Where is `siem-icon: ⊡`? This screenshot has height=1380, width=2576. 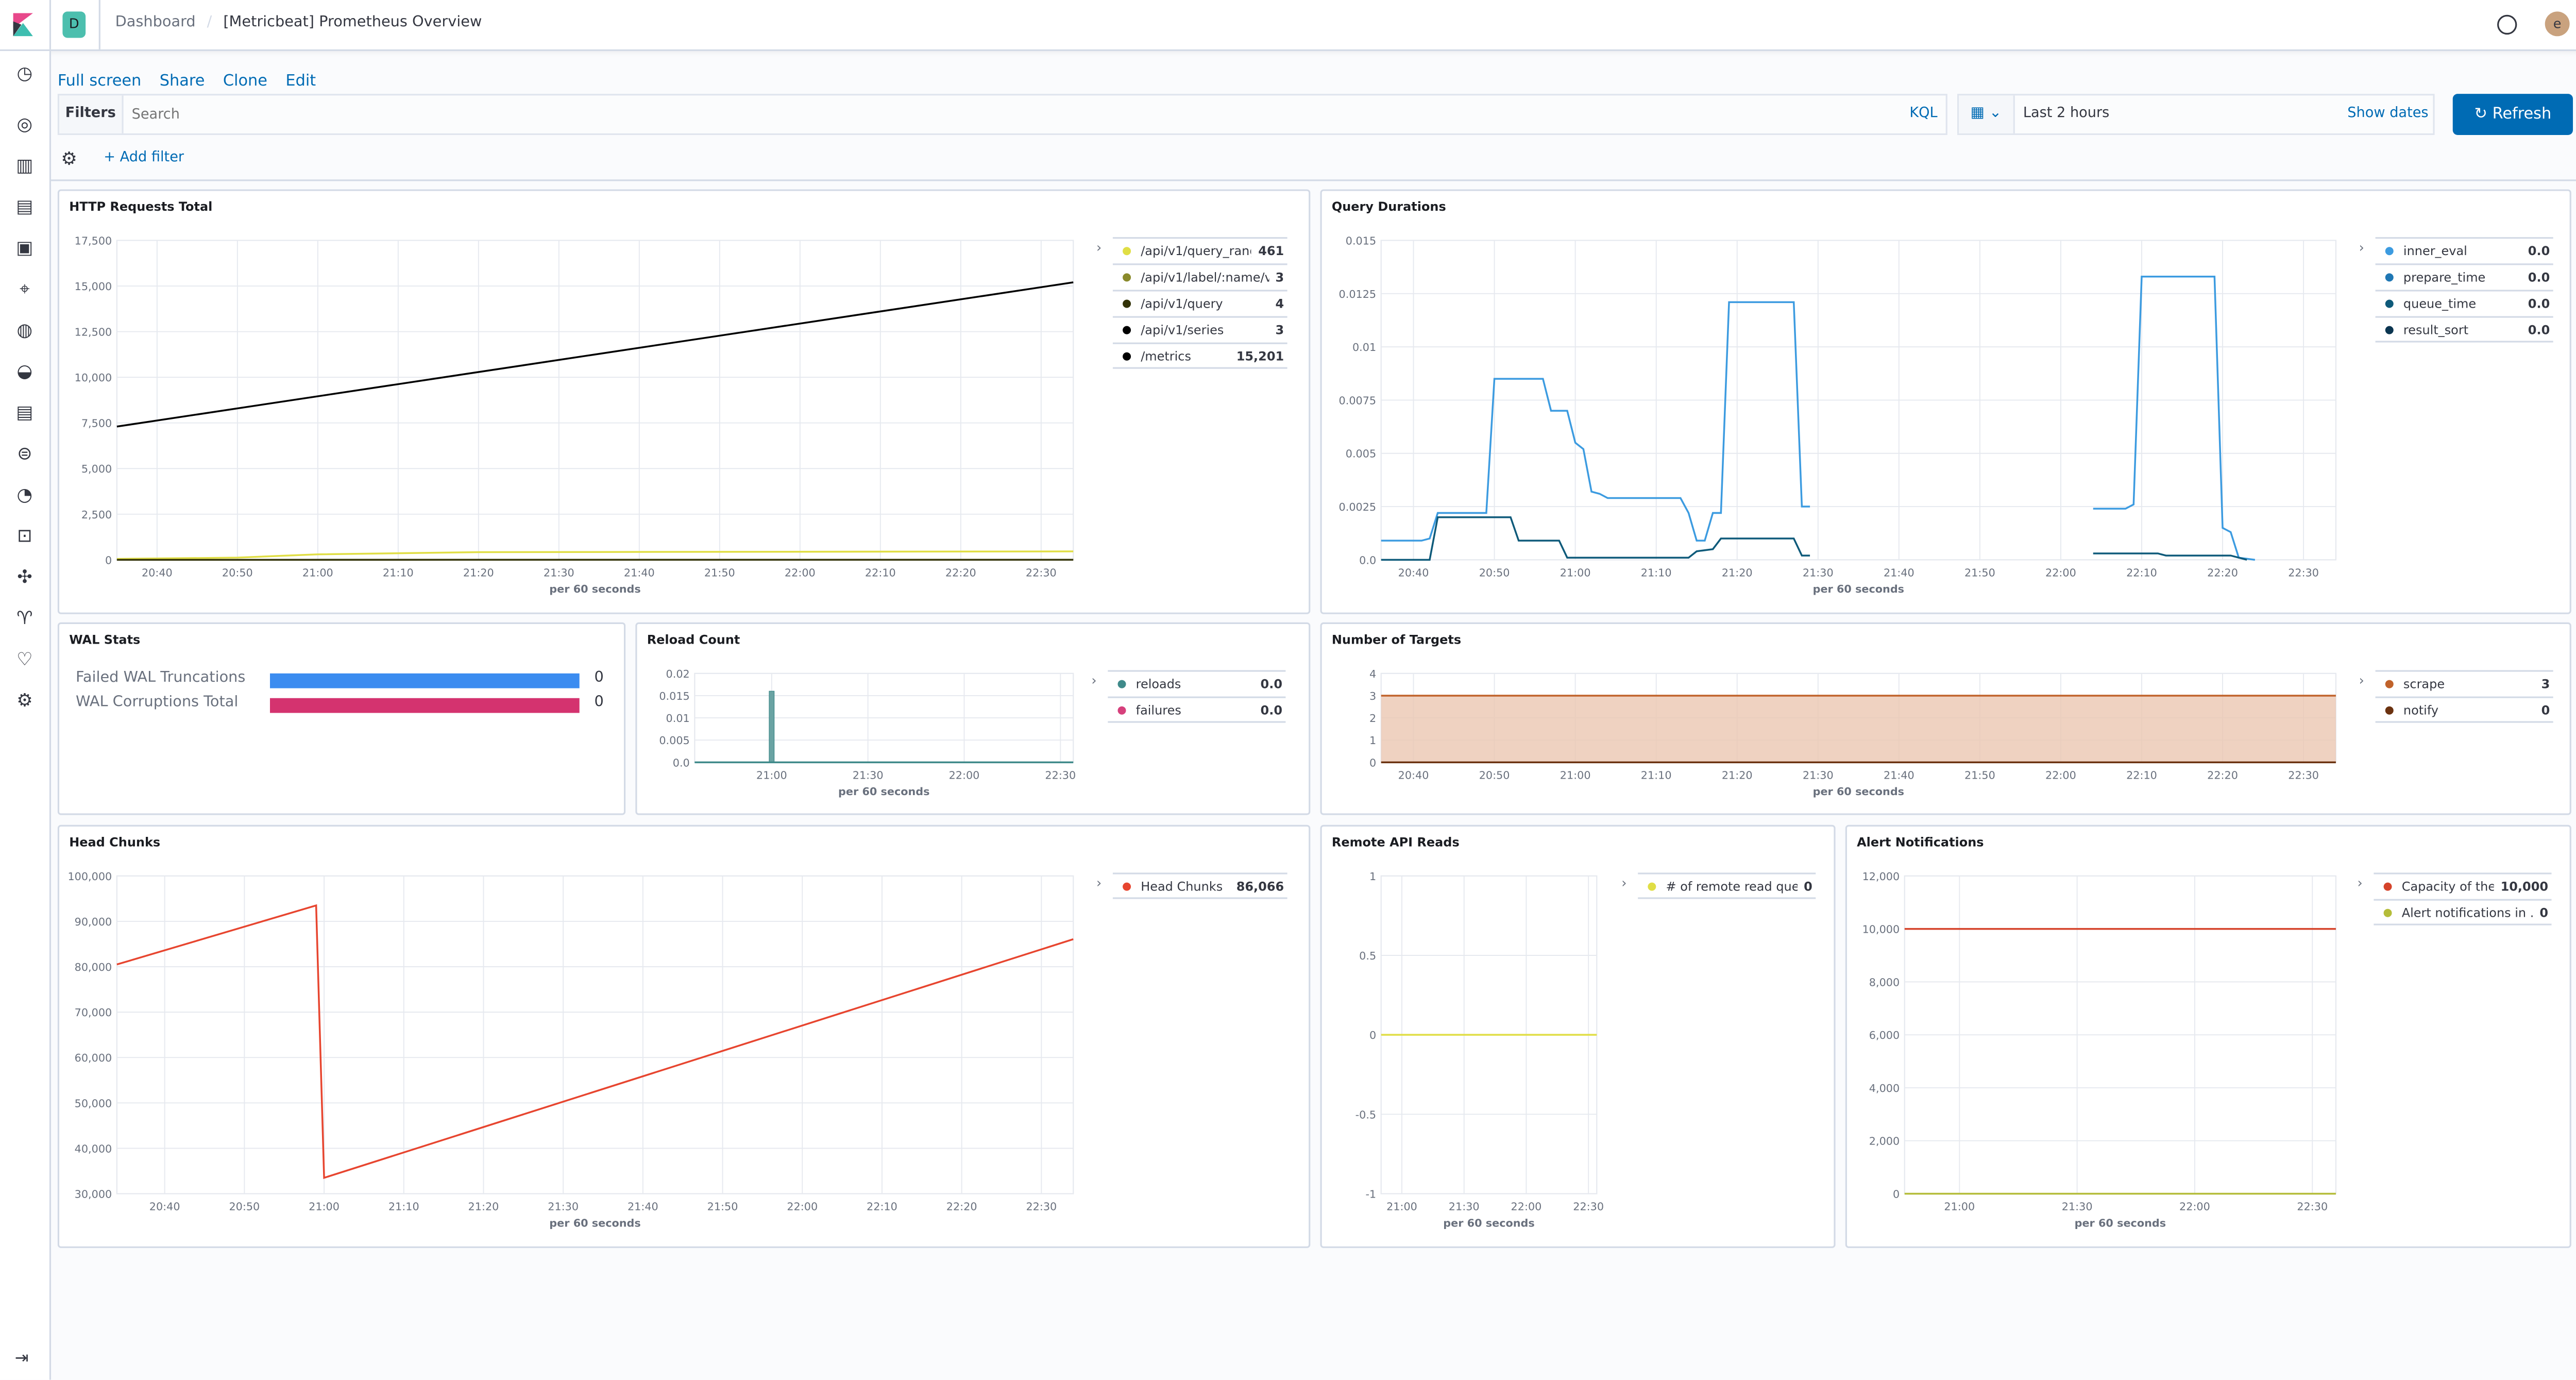
siem-icon: ⊡ is located at coordinates (25, 536).